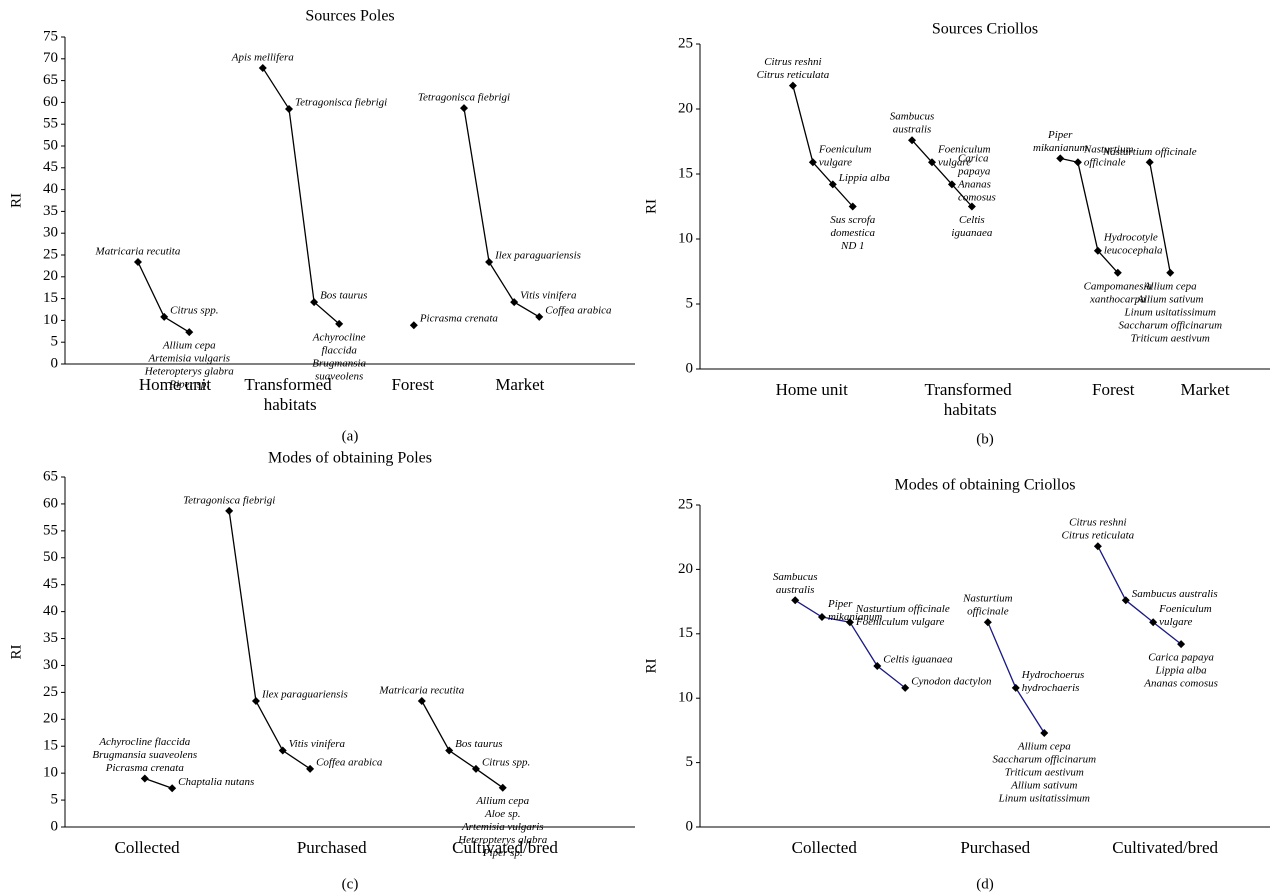 This screenshot has height=896, width=1277. What do you see at coordinates (50, 189) in the screenshot?
I see `y-tick-label: 40` at bounding box center [50, 189].